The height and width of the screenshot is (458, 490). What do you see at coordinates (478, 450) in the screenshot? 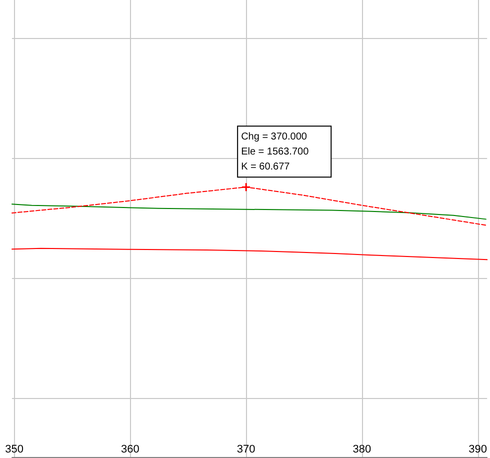
I see `x-tick-label: 390` at bounding box center [478, 450].